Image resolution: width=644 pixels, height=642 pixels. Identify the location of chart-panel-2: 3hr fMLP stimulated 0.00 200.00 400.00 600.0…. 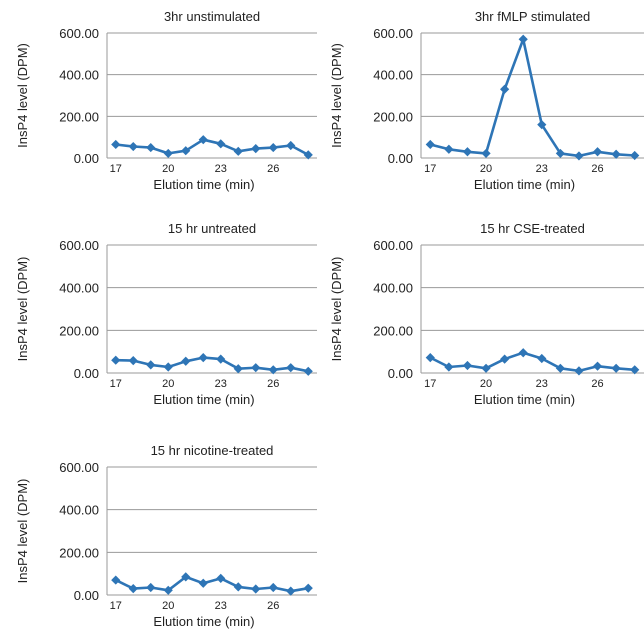
(486, 100).